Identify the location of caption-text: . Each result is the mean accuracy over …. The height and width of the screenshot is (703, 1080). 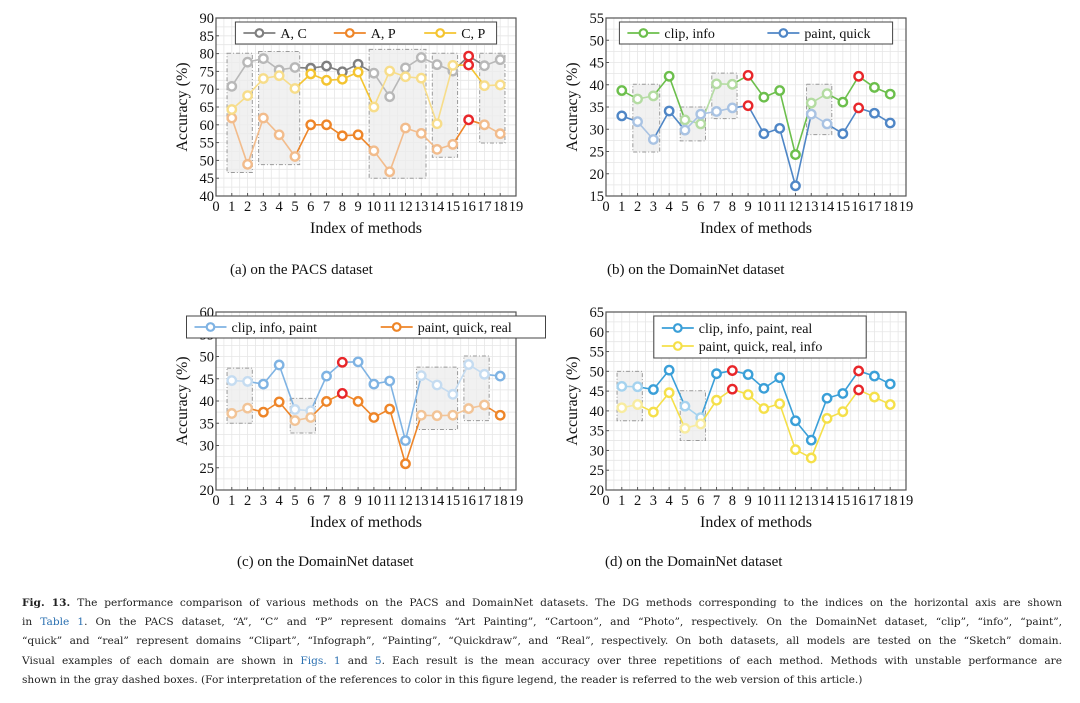
(722, 660).